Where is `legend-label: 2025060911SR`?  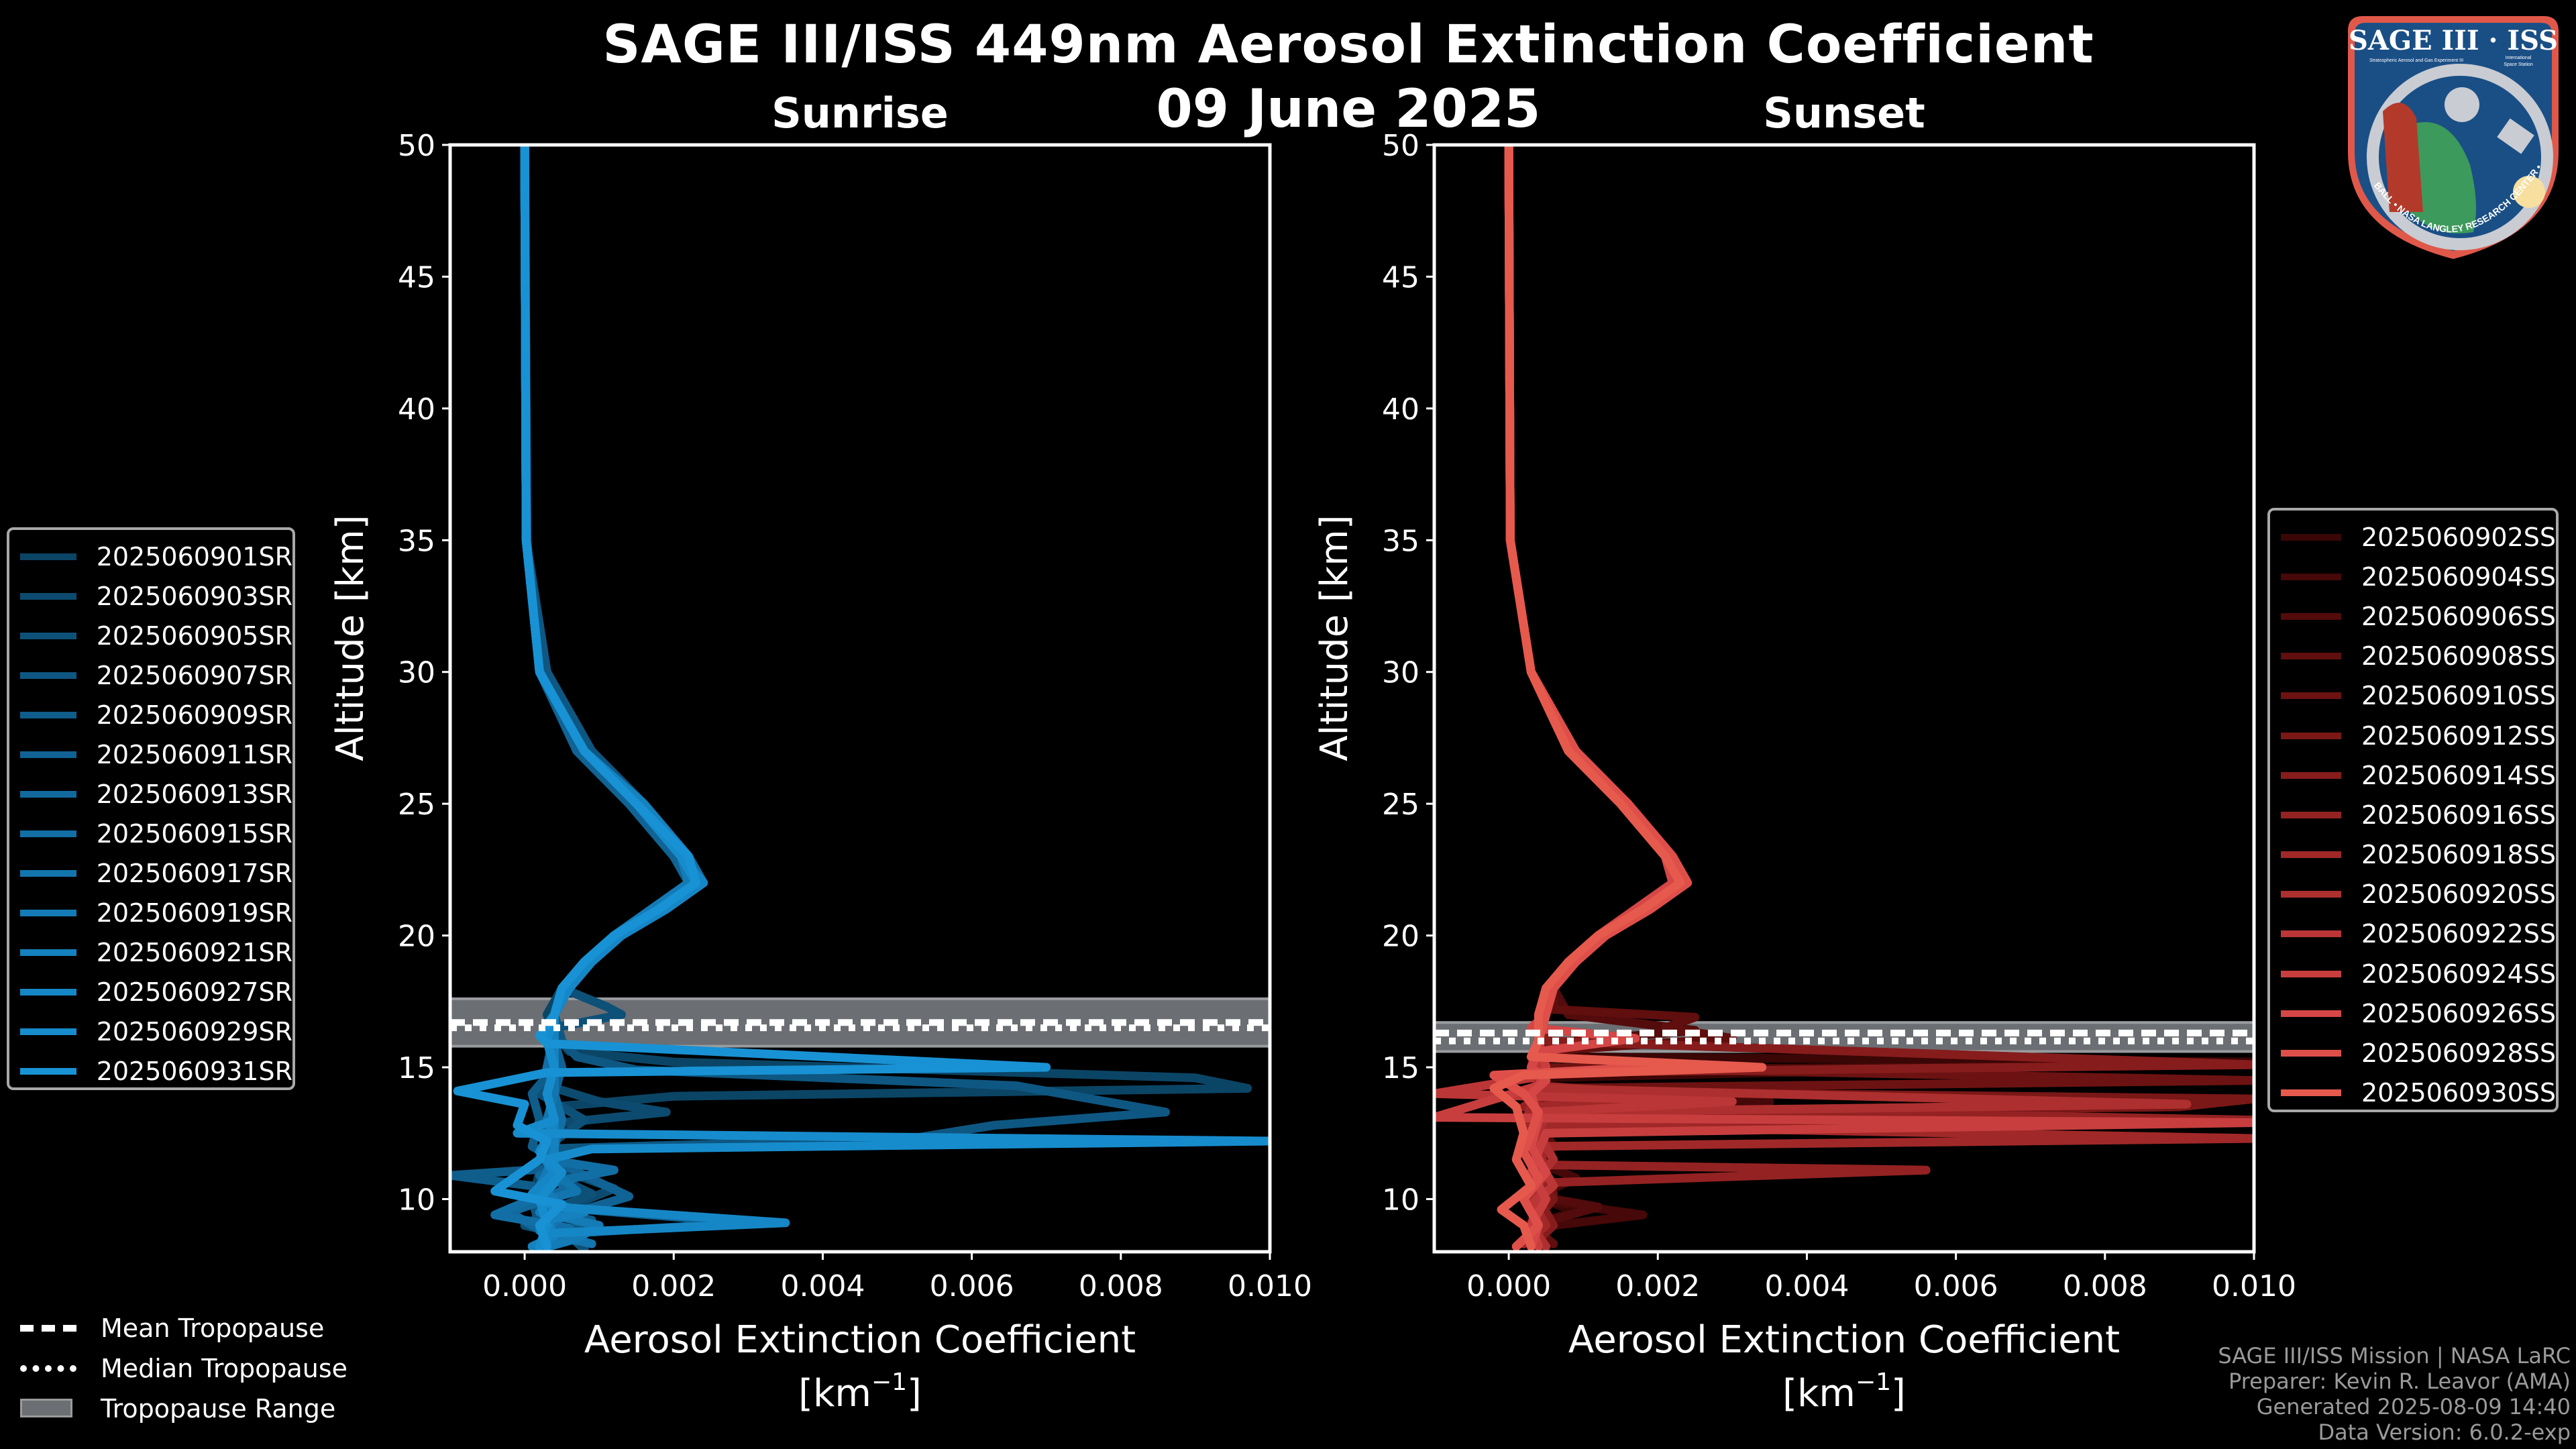
legend-label: 2025060911SR is located at coordinates (194, 754).